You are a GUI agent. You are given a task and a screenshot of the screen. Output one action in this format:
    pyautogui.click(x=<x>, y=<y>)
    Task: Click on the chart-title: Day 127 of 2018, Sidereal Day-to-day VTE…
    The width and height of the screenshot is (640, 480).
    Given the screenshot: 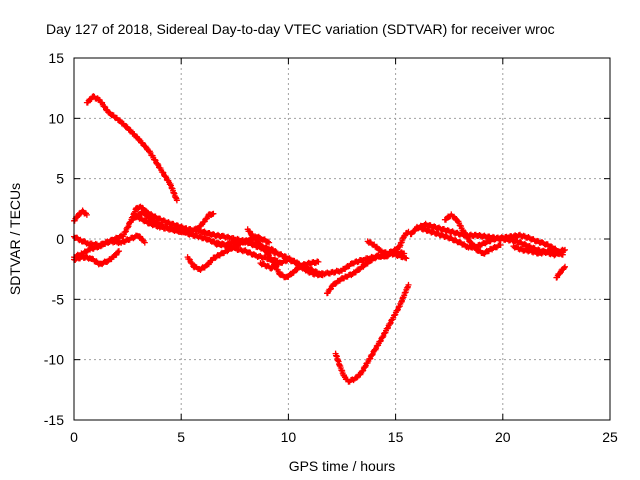 What is the action you would take?
    pyautogui.click(x=300, y=29)
    